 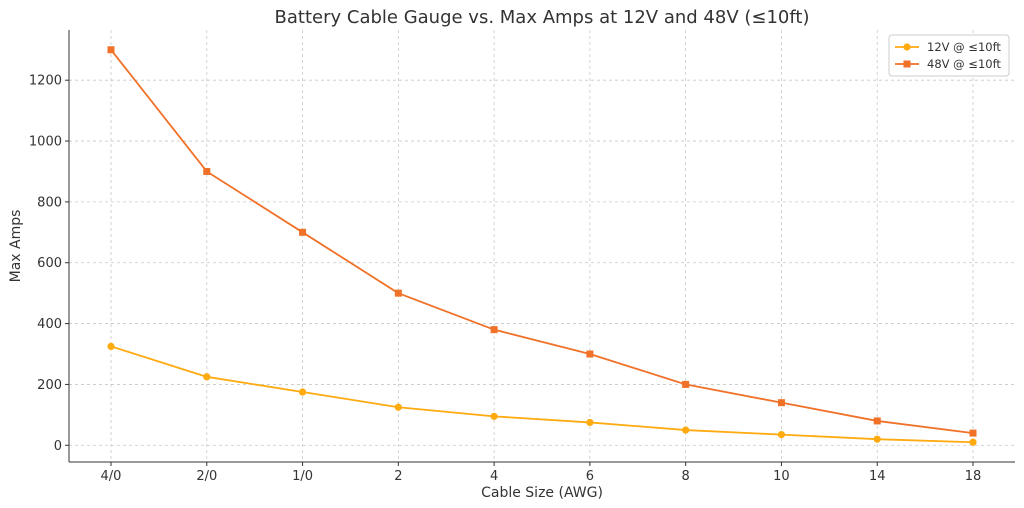 What do you see at coordinates (16, 246) in the screenshot?
I see `y-axis-label: Max Amps` at bounding box center [16, 246].